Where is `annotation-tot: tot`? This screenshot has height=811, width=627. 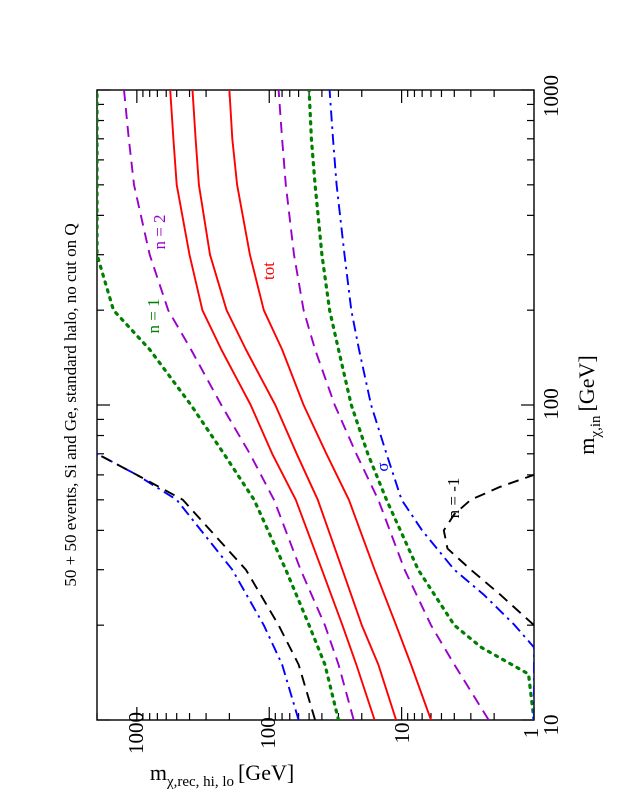 annotation-tot: tot is located at coordinates (268, 271).